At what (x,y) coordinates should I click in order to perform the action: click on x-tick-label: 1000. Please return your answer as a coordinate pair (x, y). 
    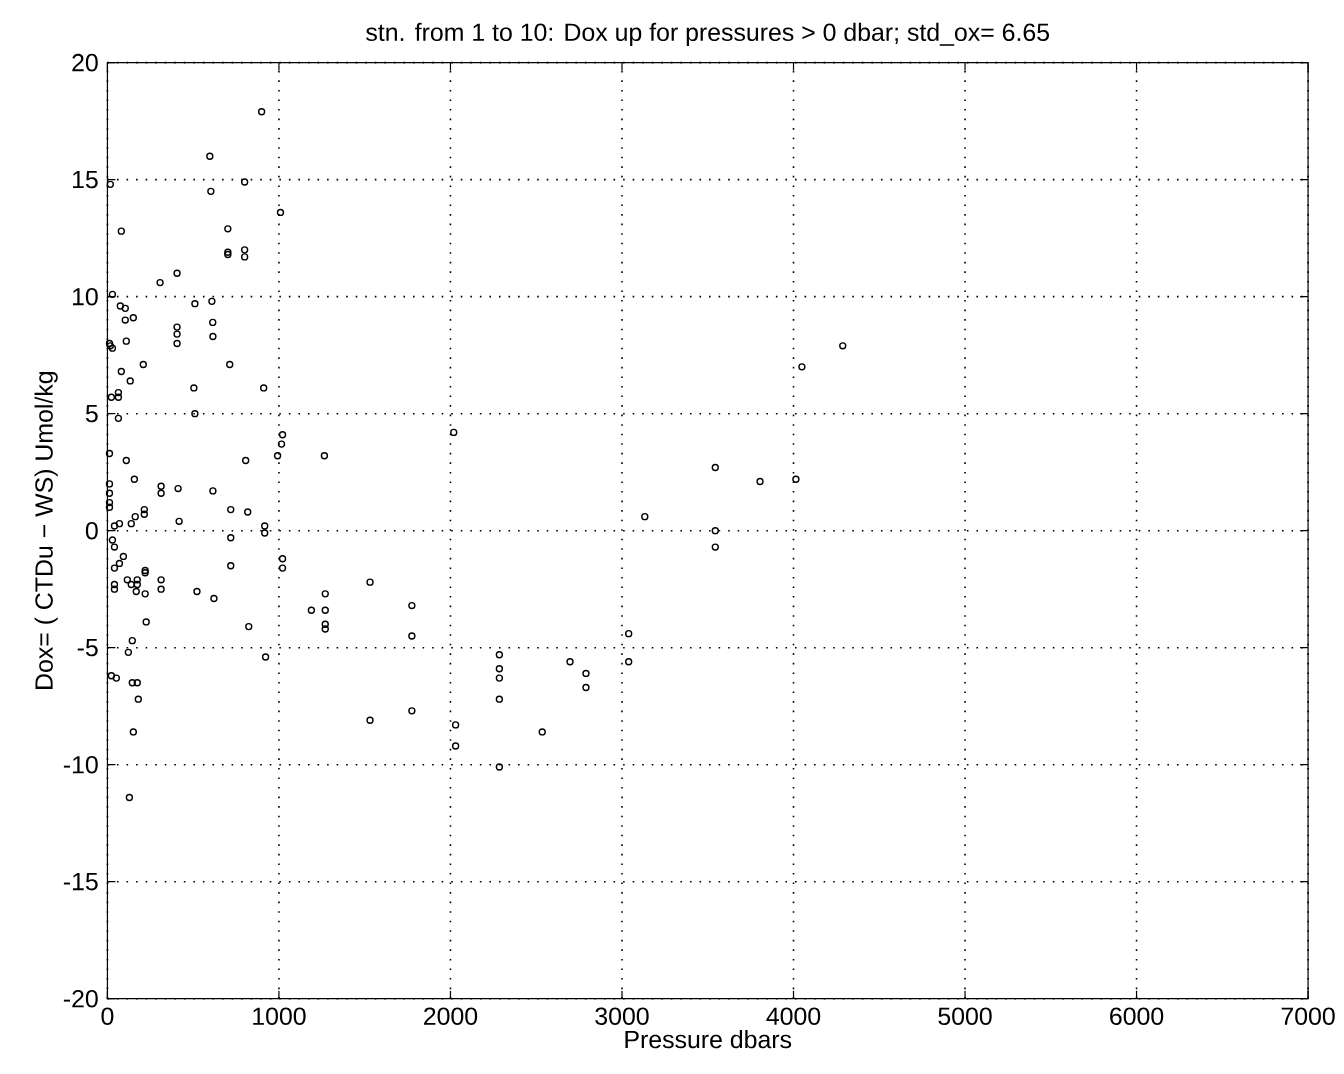
    Looking at the image, I should click on (279, 1016).